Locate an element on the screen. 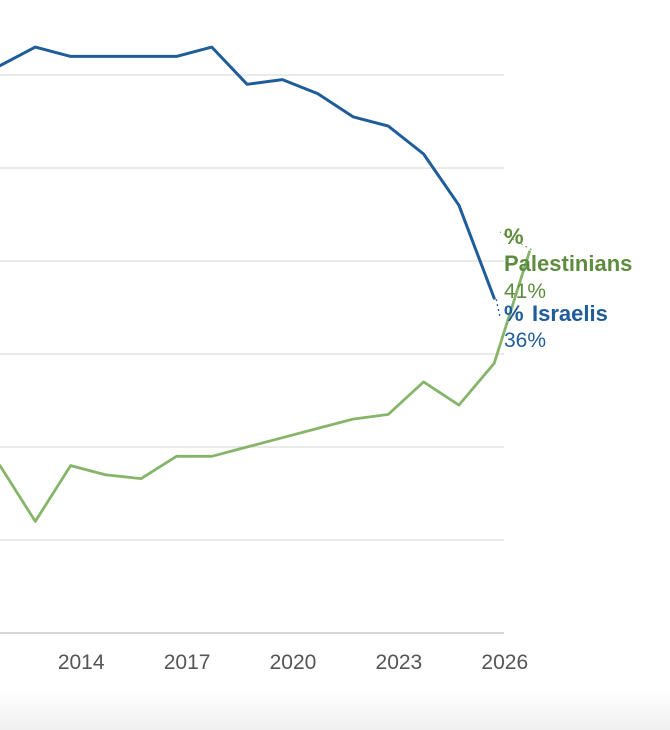 The height and width of the screenshot is (730, 670). palestinians-end-value: 41% is located at coordinates (525, 291).